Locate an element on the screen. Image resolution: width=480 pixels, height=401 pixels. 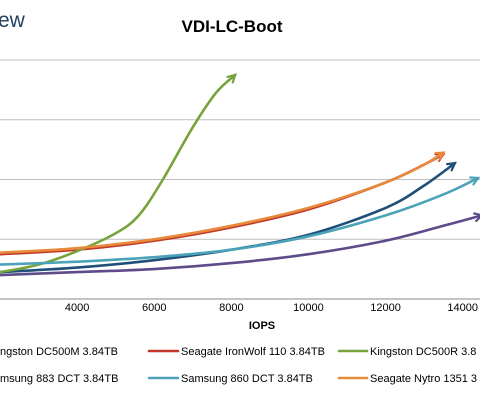
x-tick-label-4: 12000 is located at coordinates (385, 308).